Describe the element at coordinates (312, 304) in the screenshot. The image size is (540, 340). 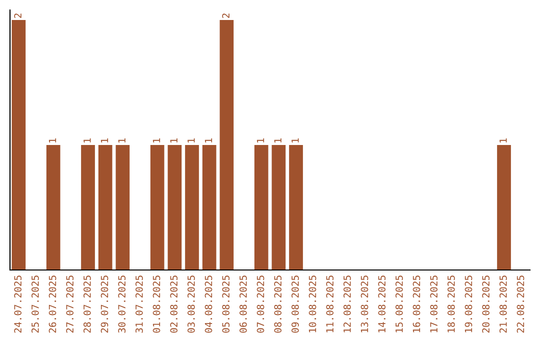
I see `x-tick-label: 10.08.2025` at that location.